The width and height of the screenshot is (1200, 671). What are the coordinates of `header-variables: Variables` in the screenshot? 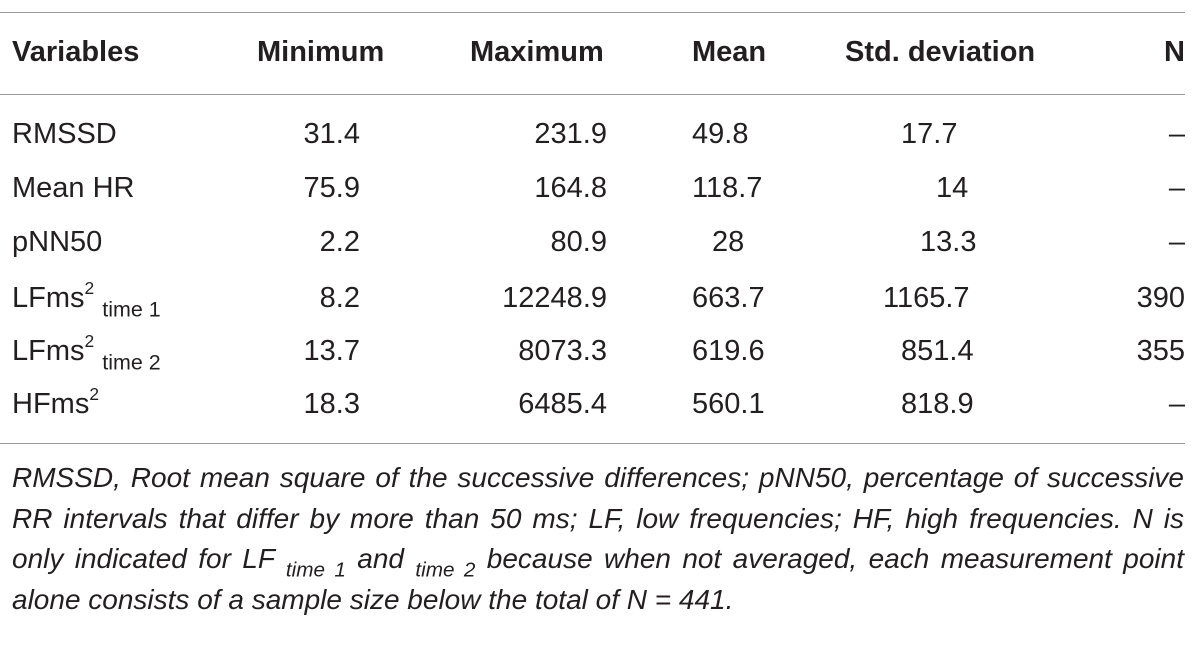 It's located at (76, 52).